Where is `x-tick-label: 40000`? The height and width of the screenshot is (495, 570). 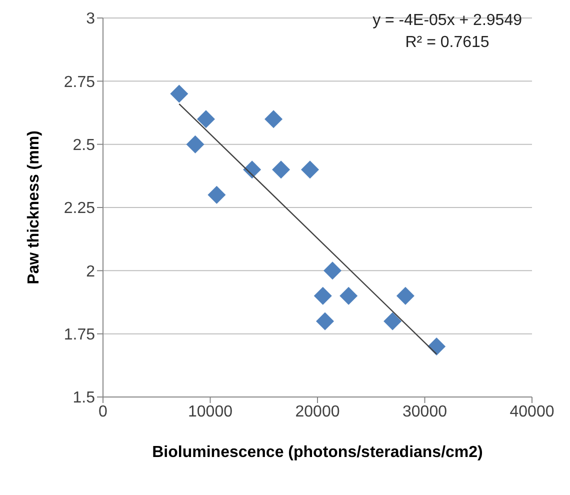
x-tick-label: 40000 is located at coordinates (532, 411).